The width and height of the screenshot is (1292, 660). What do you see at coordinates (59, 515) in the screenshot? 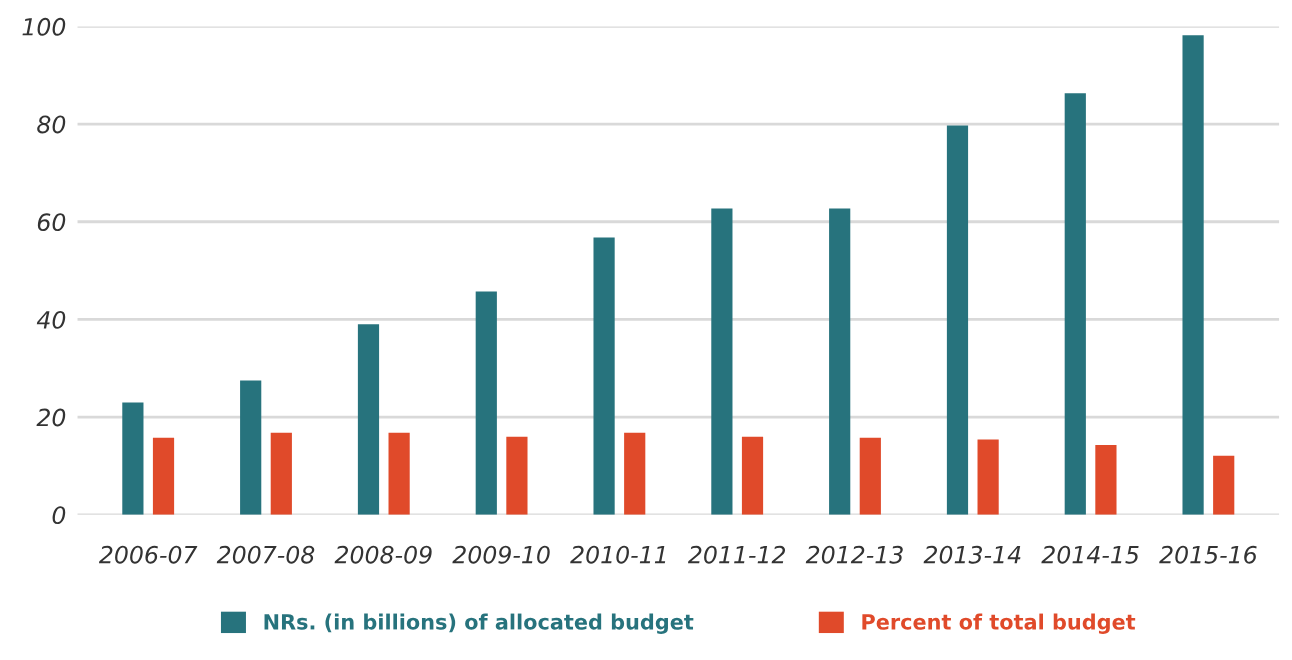
I see `y-tick-label: 0` at bounding box center [59, 515].